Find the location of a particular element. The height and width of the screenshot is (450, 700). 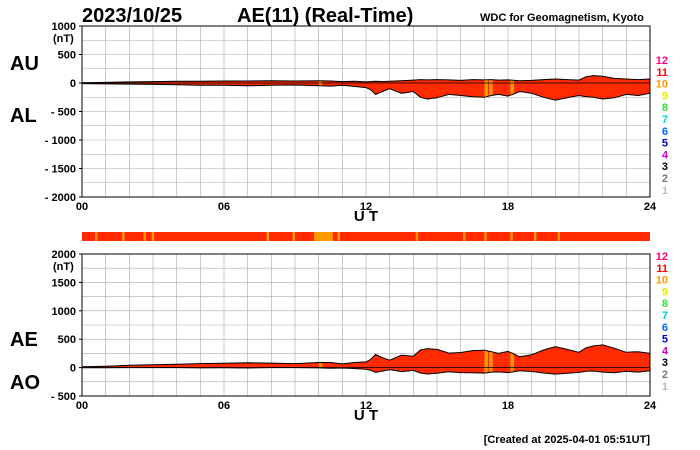

al-label: AL is located at coordinates (23, 116).